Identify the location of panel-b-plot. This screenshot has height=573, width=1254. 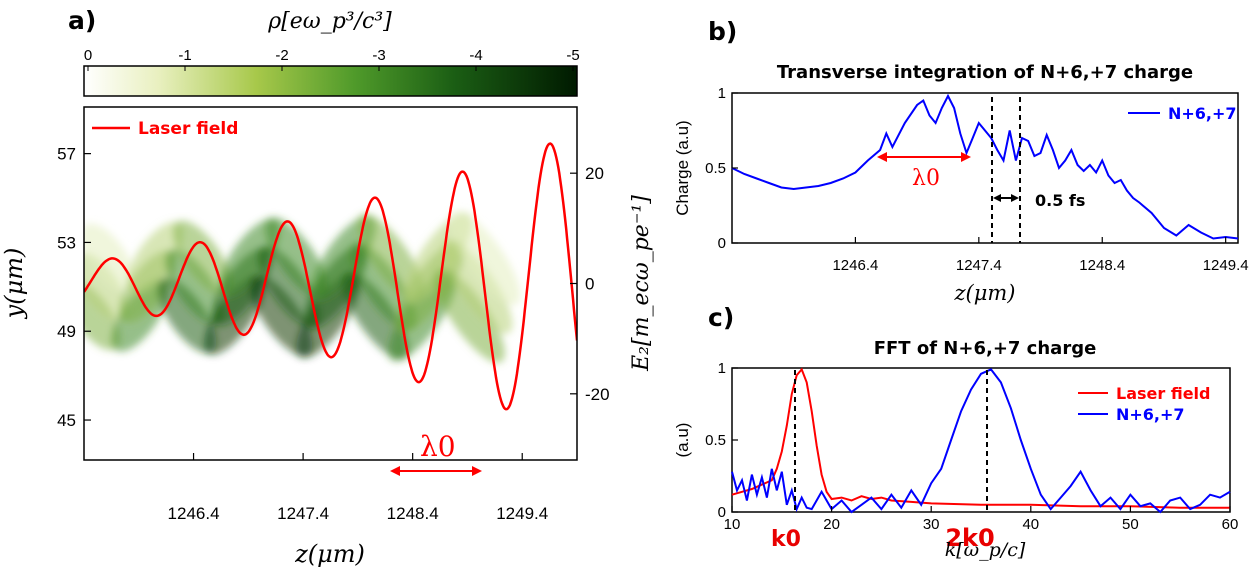
(985, 166).